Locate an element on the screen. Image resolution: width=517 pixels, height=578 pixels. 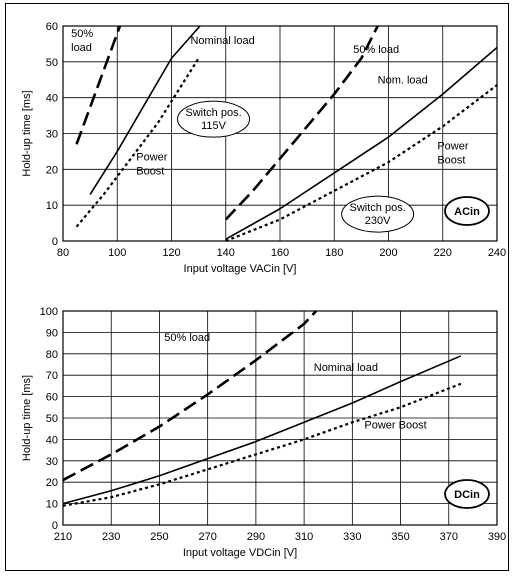
x-tick-label: 160 is located at coordinates (280, 253).